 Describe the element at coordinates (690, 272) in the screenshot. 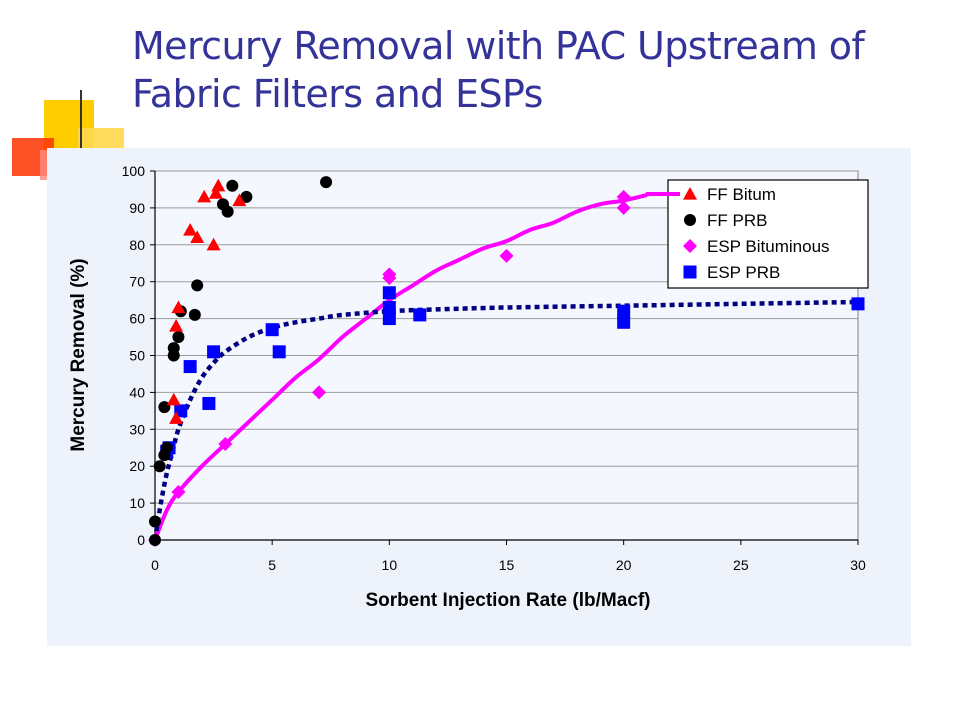

I see `legend-marker-esp-prb` at that location.